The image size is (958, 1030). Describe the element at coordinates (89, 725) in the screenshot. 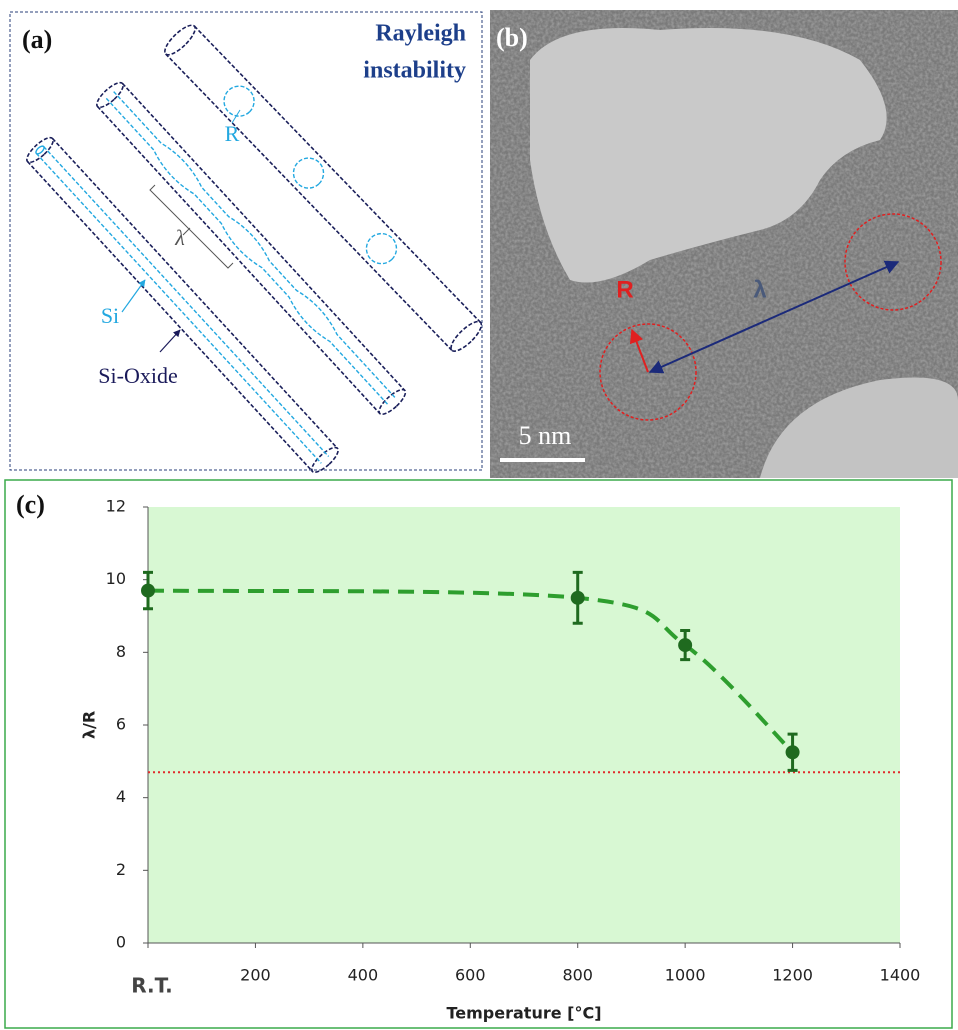

I see `y-axis-title: λ/R` at that location.